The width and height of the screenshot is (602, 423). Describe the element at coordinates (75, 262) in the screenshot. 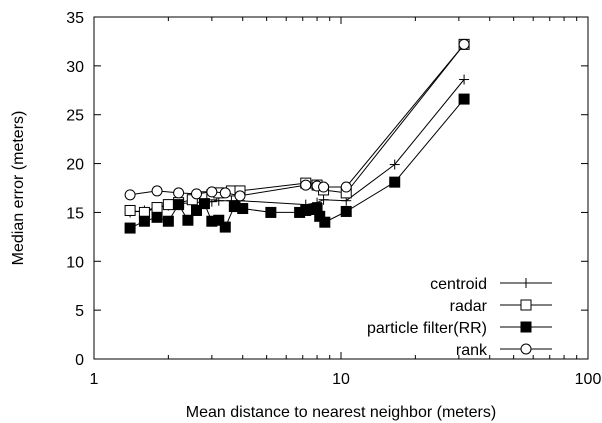

I see `y-tick-label: 10` at that location.